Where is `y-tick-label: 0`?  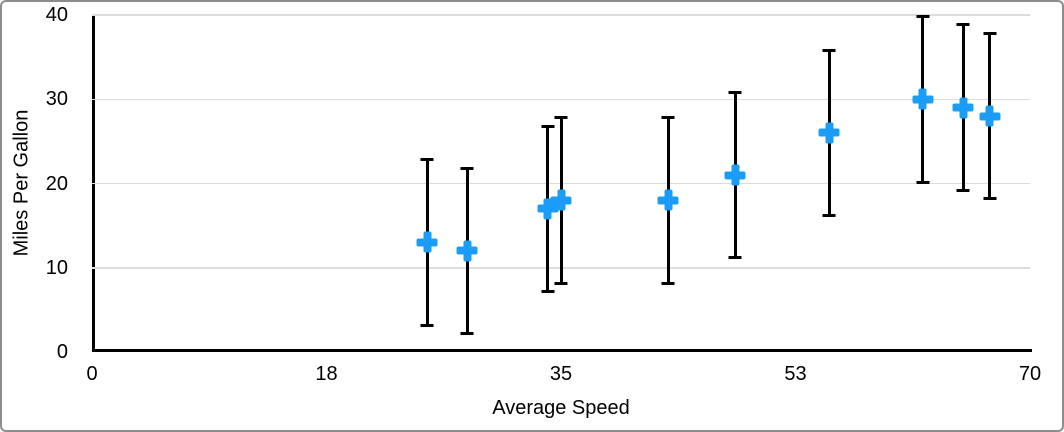
y-tick-label: 0 is located at coordinates (62, 352).